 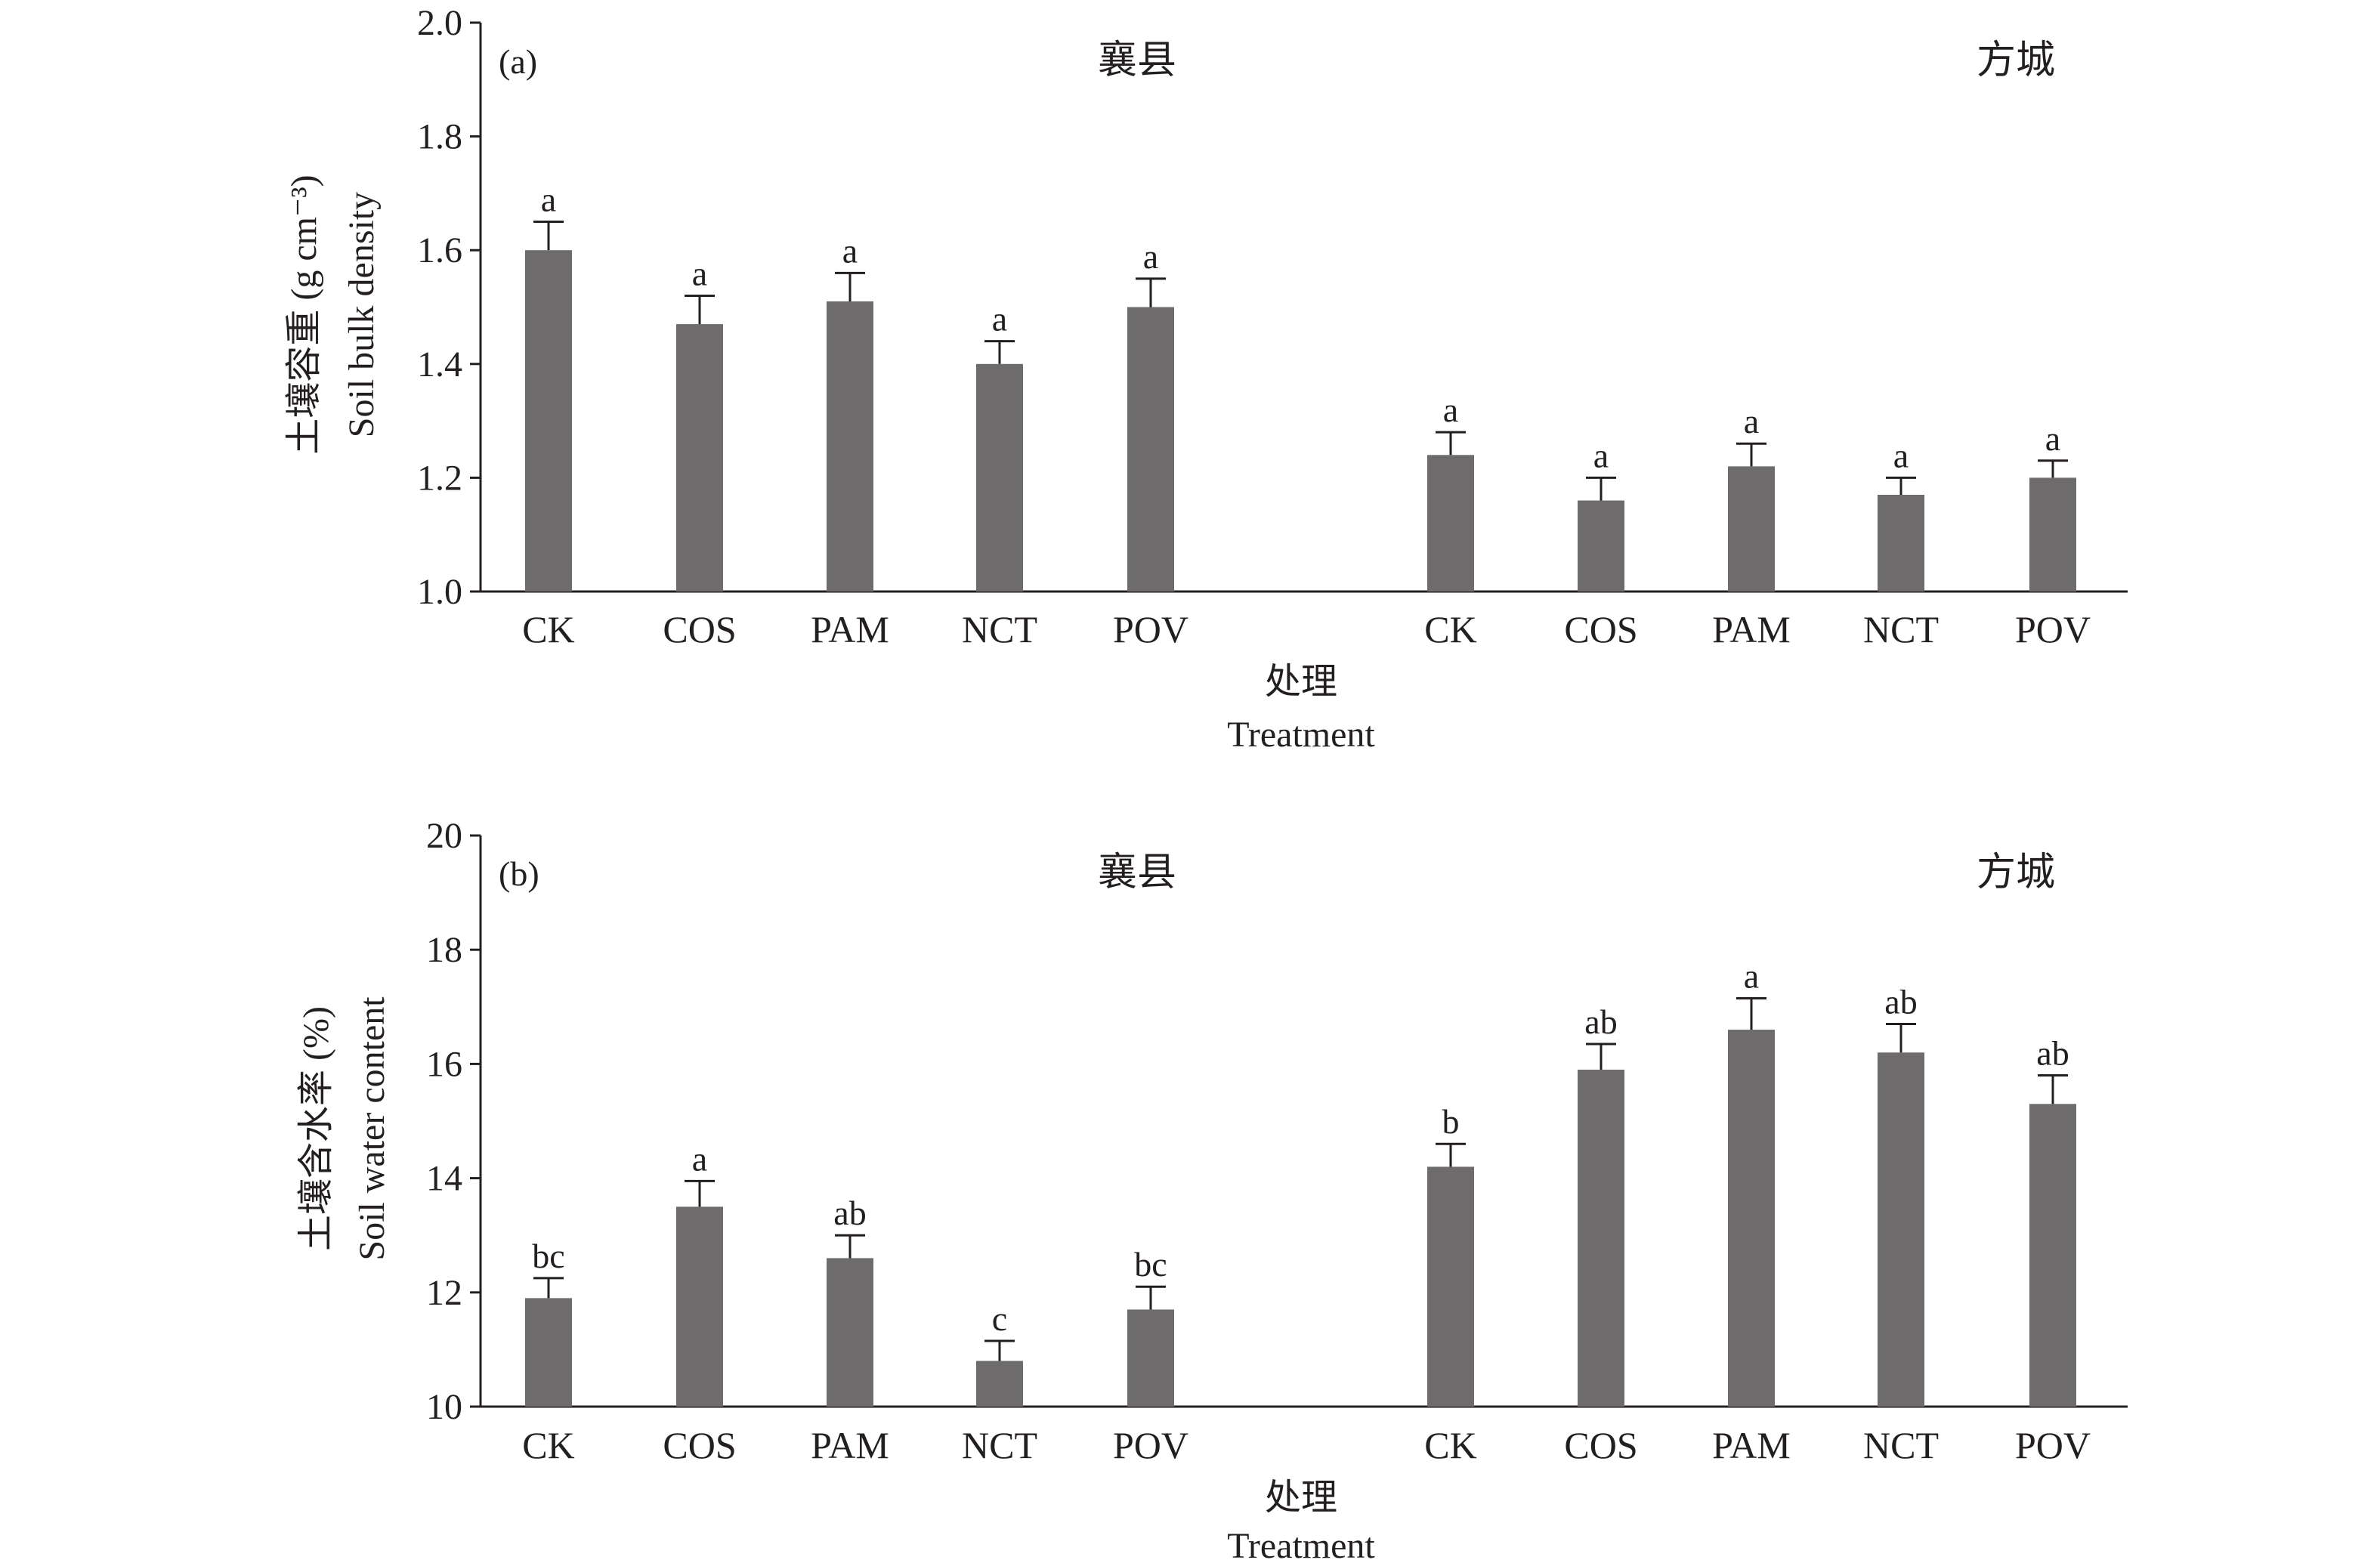 What do you see at coordinates (444, 1064) in the screenshot?
I see `y-tick-label: 16` at bounding box center [444, 1064].